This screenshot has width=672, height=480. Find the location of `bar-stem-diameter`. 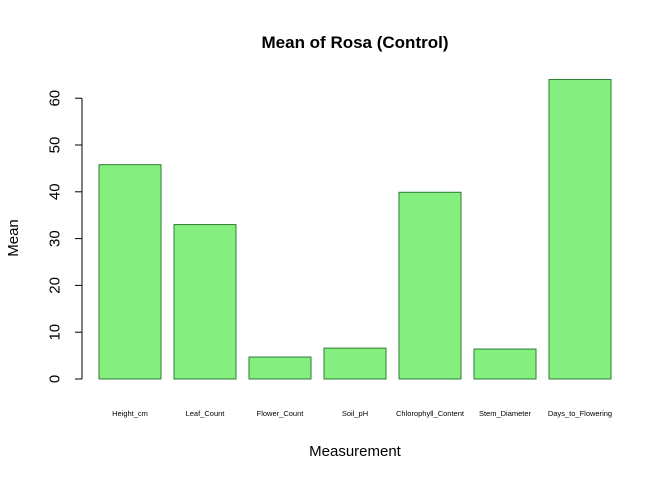

bar-stem-diameter is located at coordinates (505, 364).